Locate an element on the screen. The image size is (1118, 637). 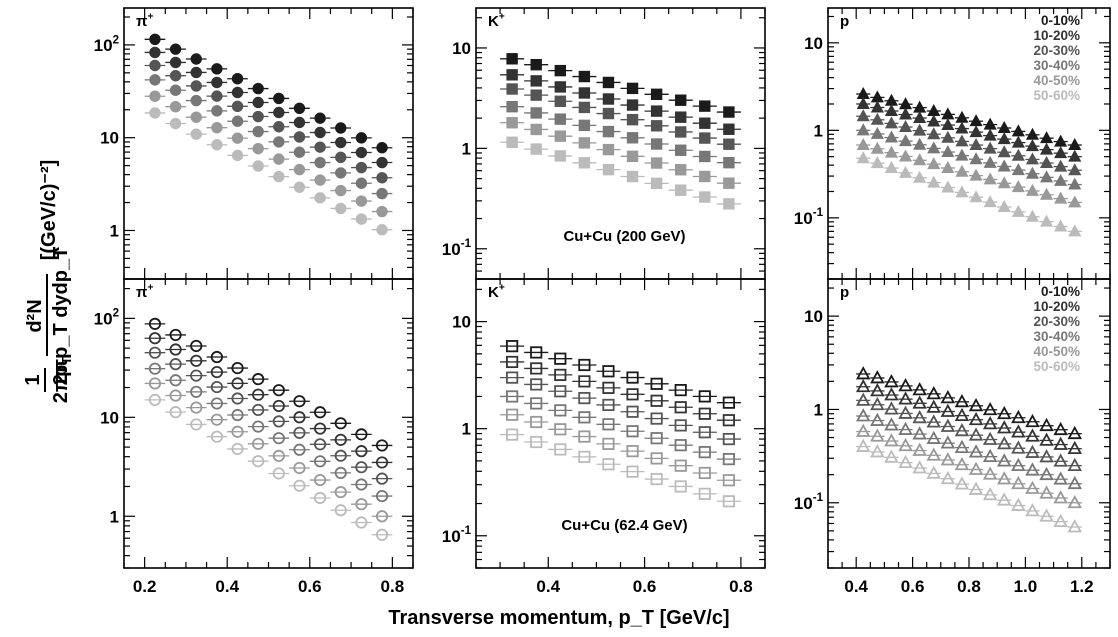
panel-frame is located at coordinates (268, 423).